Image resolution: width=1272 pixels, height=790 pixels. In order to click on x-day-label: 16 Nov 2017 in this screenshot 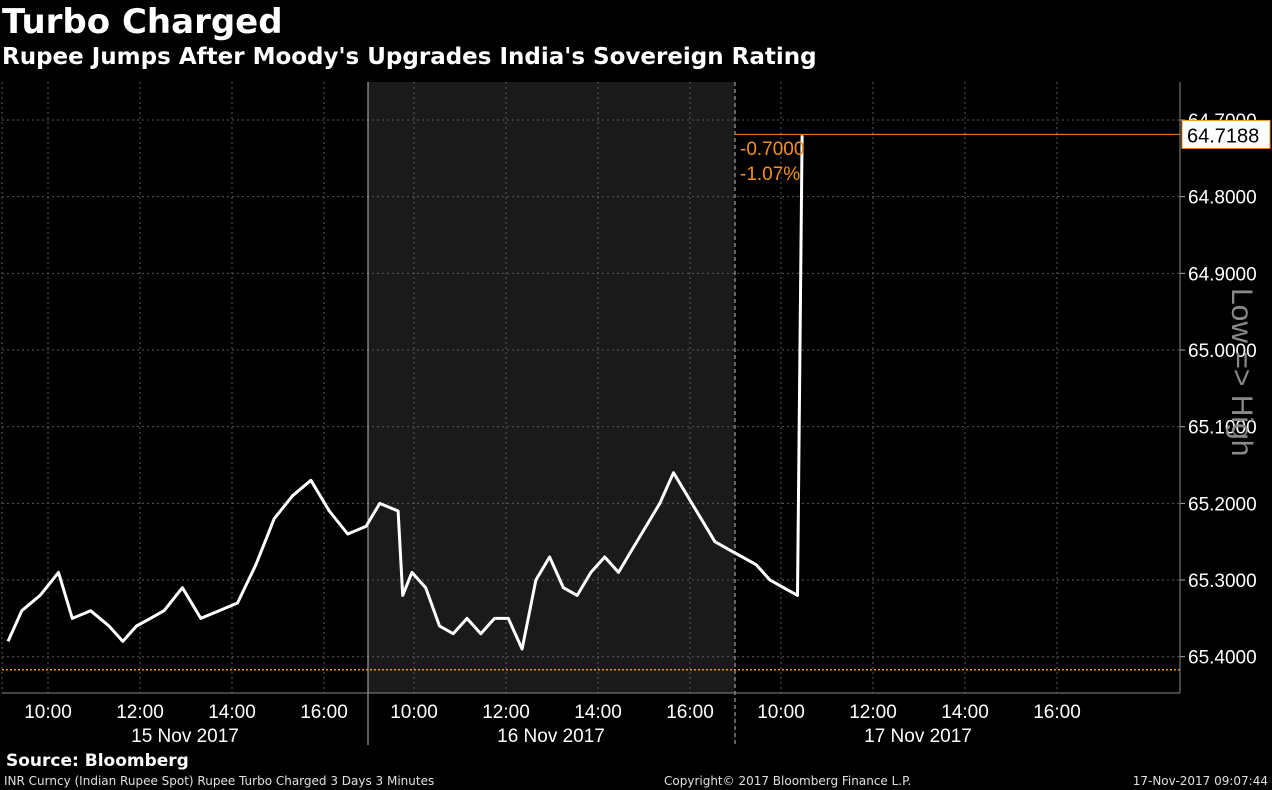, I will do `click(551, 736)`.